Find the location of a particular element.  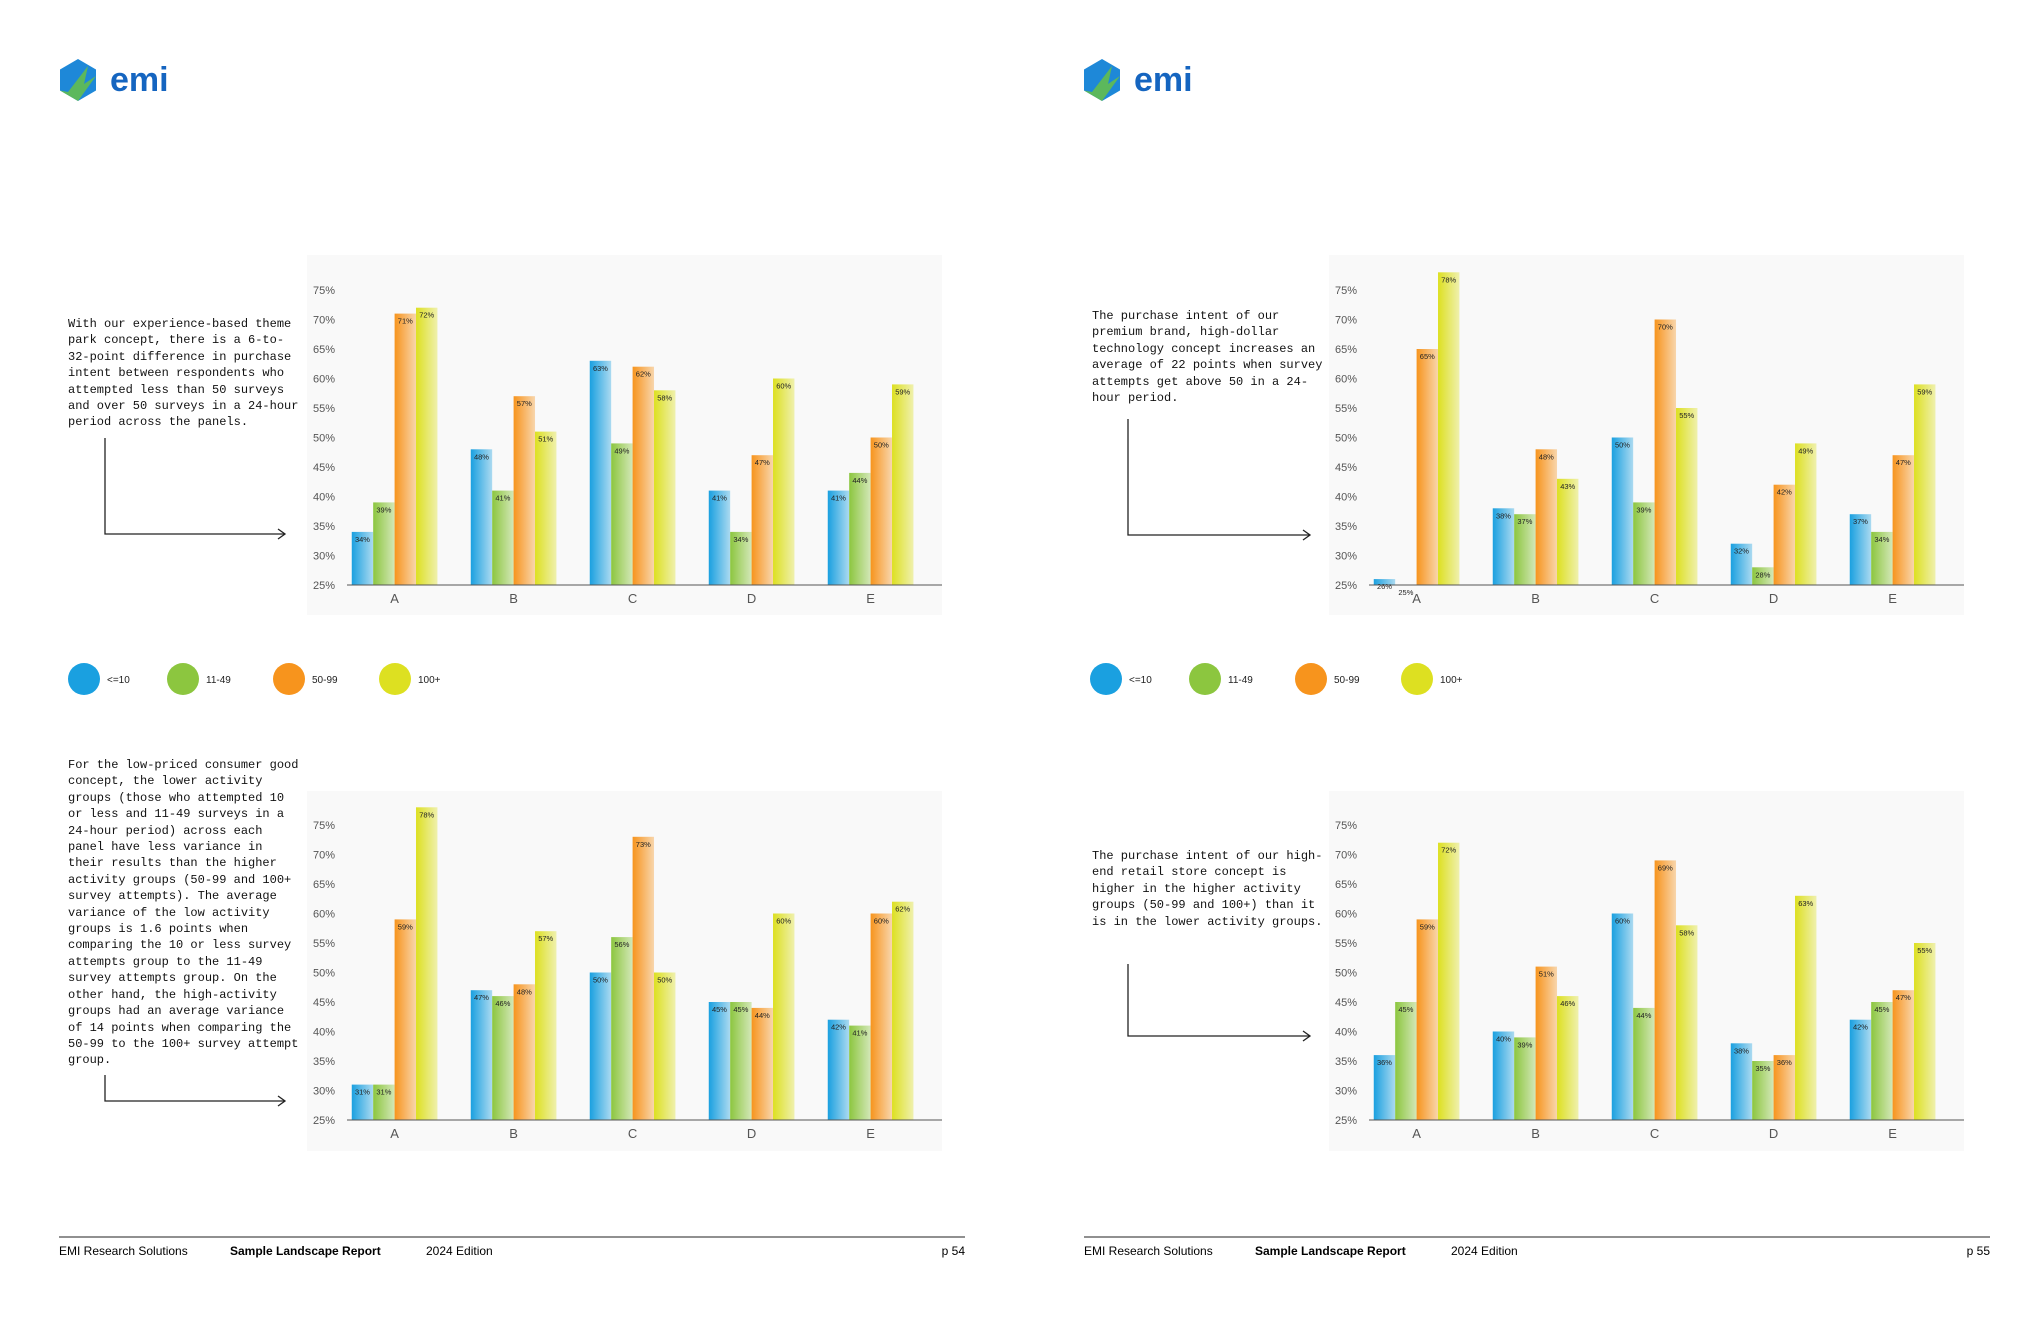

value-label: 45% is located at coordinates (1405, 1009).